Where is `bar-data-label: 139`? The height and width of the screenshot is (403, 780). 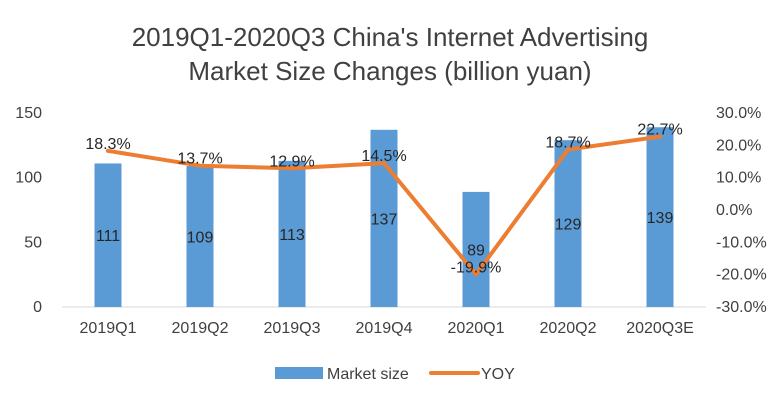 bar-data-label: 139 is located at coordinates (660, 218).